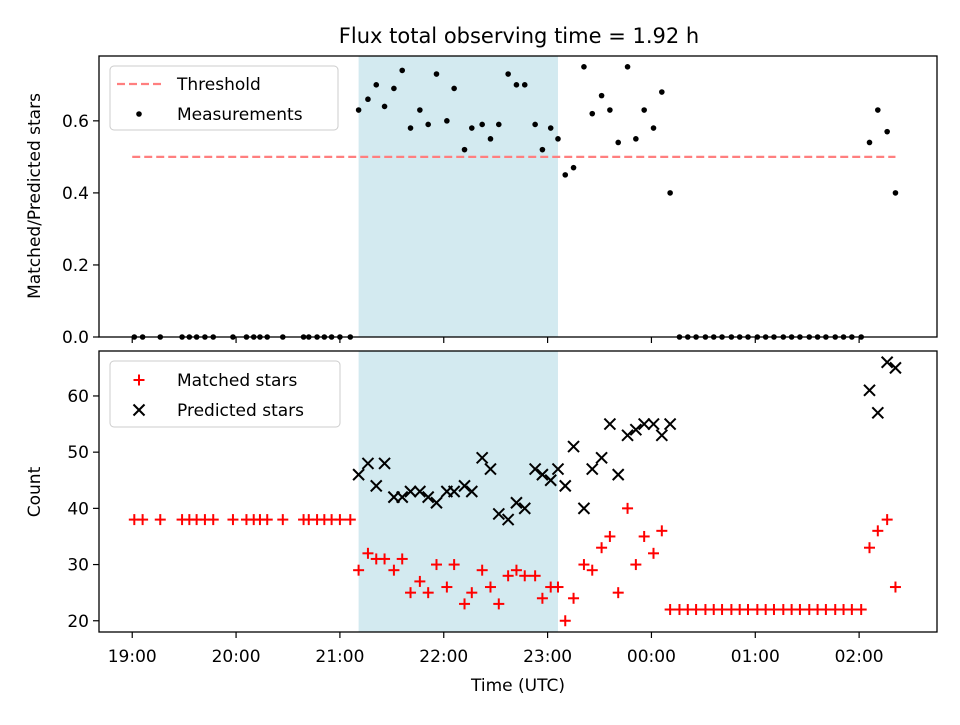 The image size is (960, 725). I want to click on x-tick-label: 21:00, so click(339, 657).